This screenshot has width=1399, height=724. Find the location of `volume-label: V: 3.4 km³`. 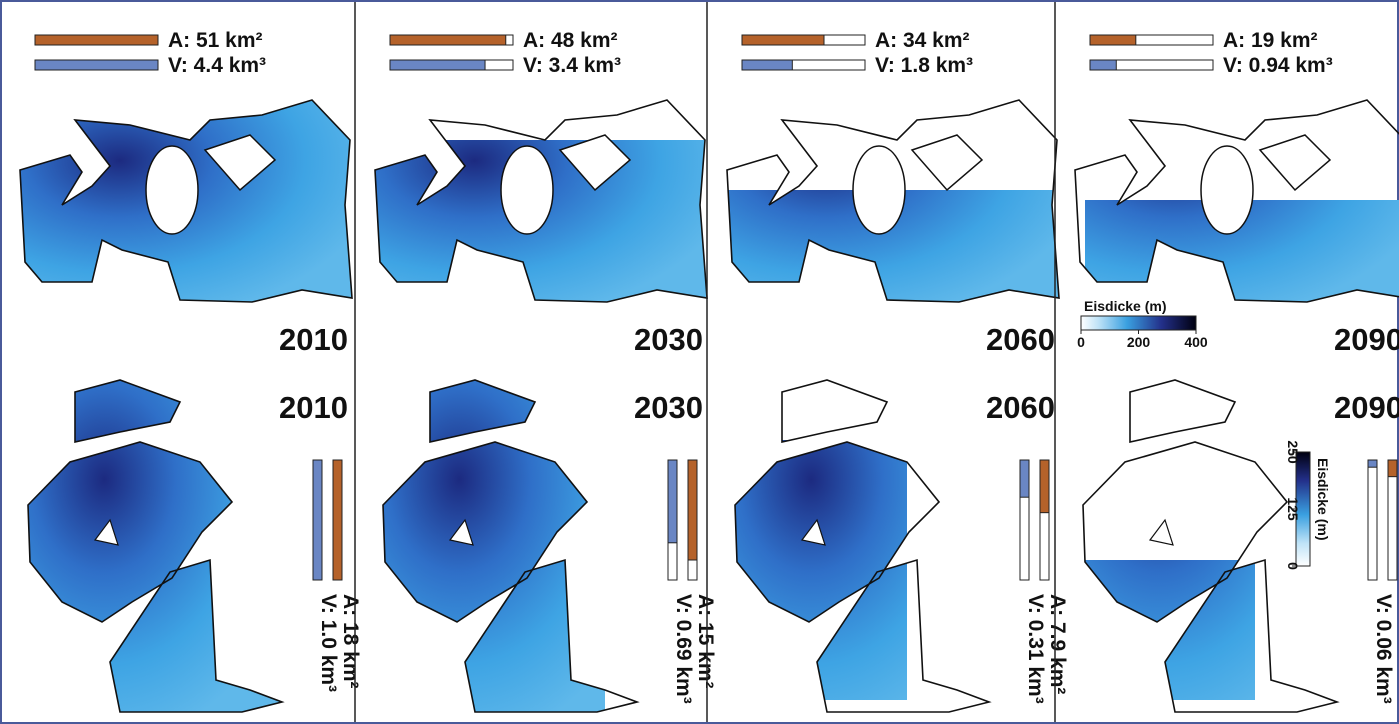

volume-label: V: 3.4 km³ is located at coordinates (572, 65).